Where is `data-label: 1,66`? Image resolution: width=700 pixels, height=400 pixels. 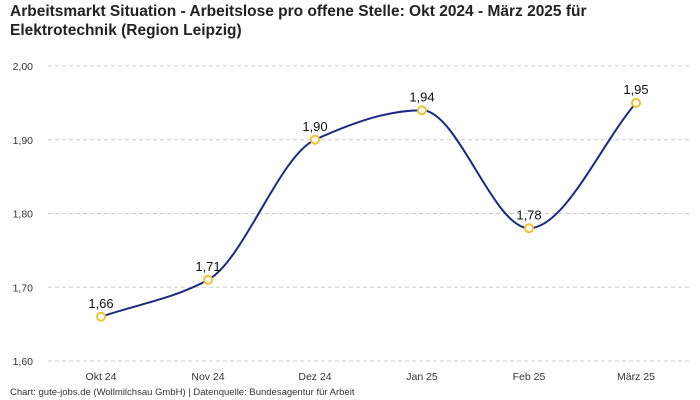 data-label: 1,66 is located at coordinates (100, 303).